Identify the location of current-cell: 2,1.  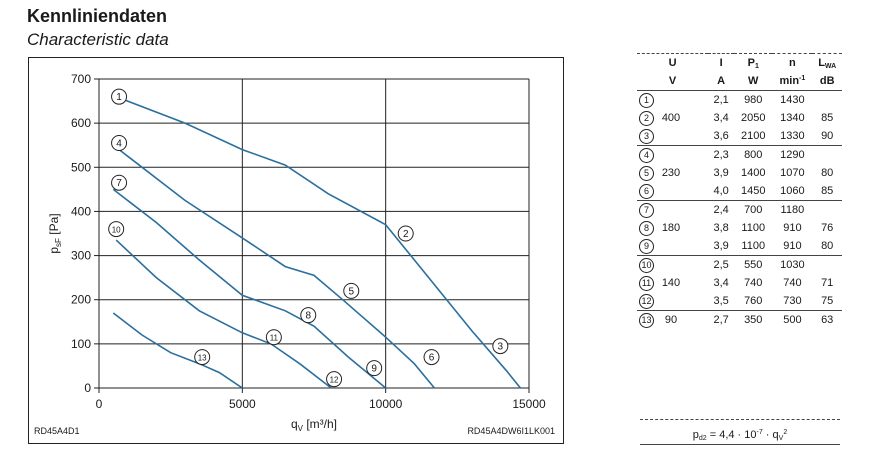
(721, 100).